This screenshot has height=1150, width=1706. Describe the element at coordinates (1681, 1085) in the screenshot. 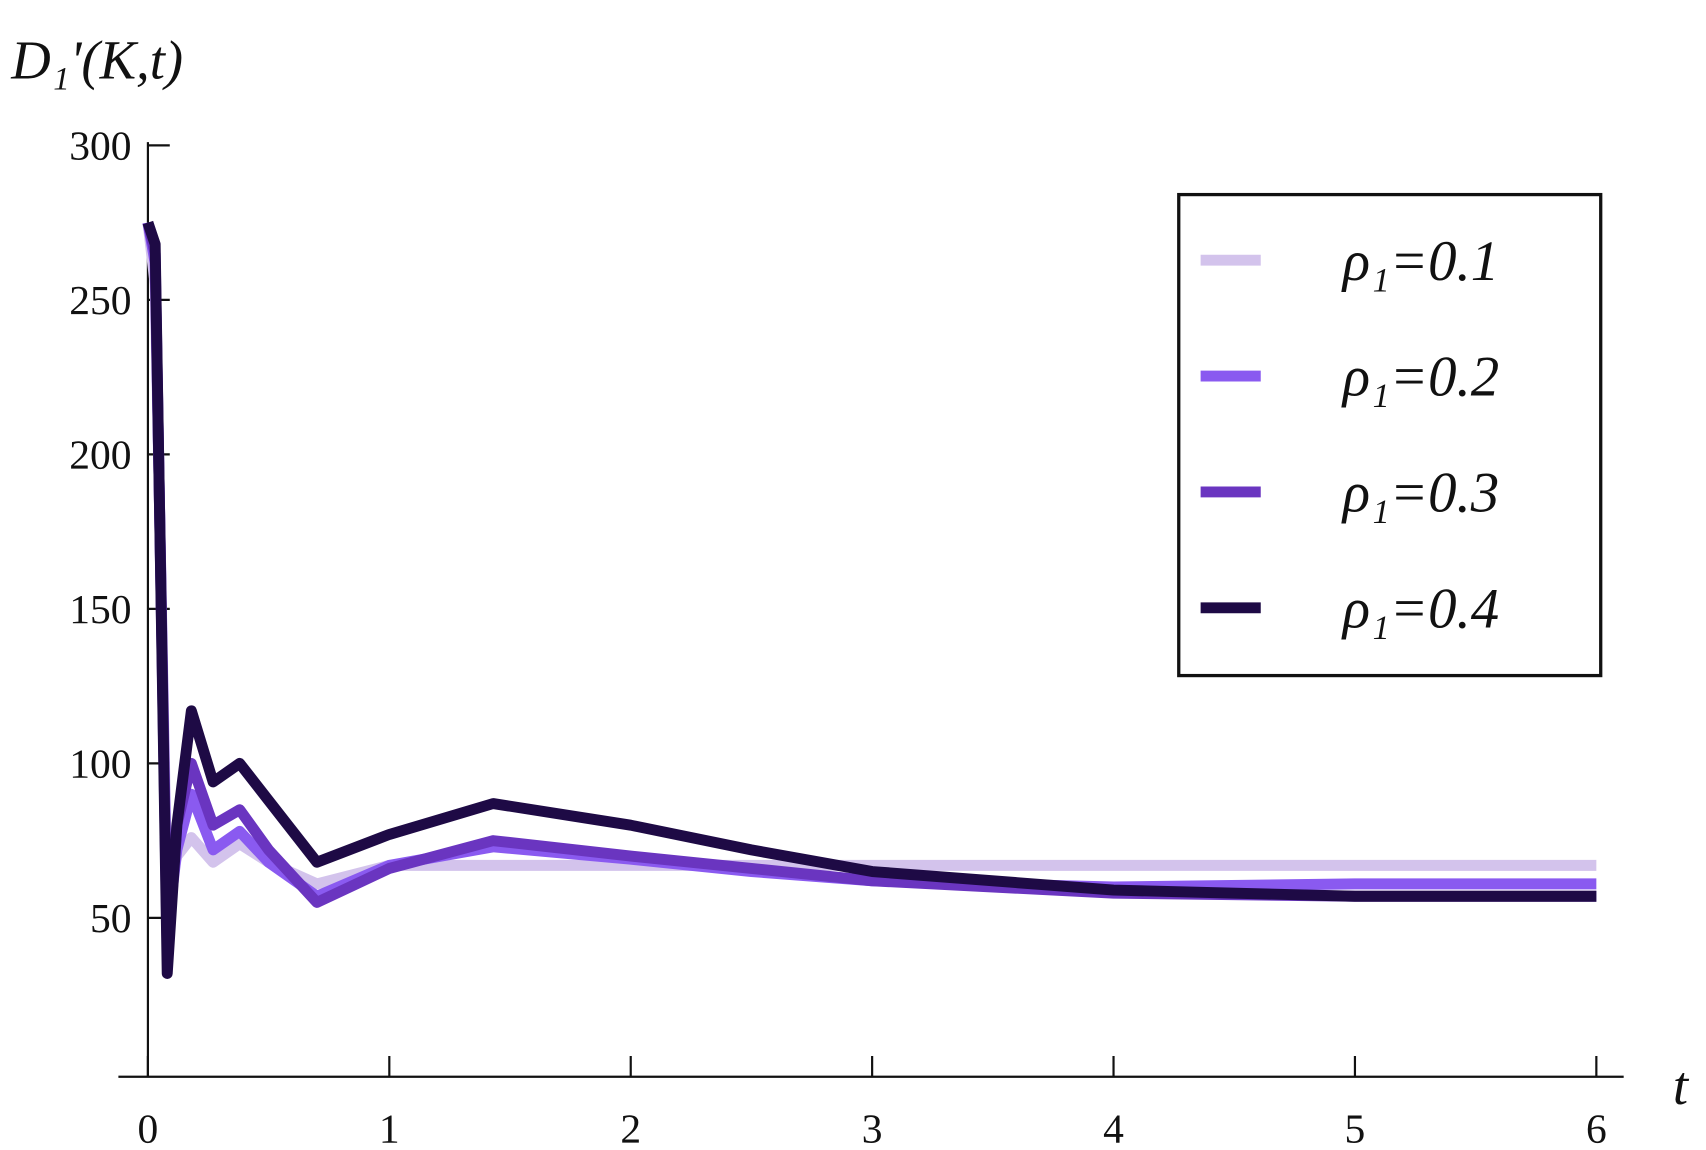

I see `x-axis-label: t` at that location.